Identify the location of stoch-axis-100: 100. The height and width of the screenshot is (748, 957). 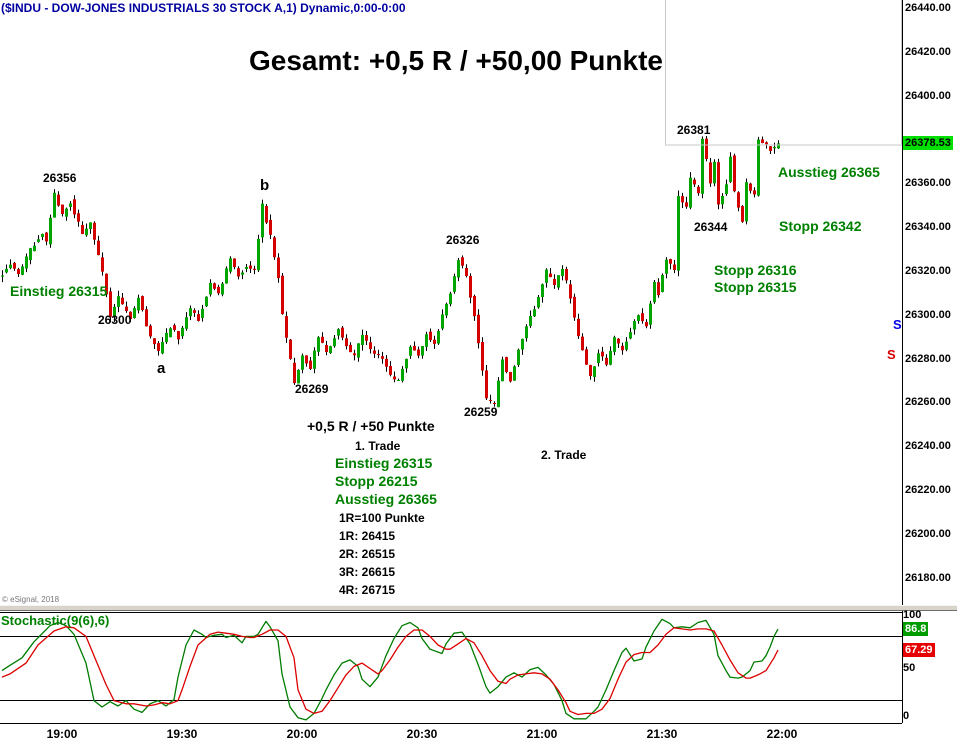
(912, 615).